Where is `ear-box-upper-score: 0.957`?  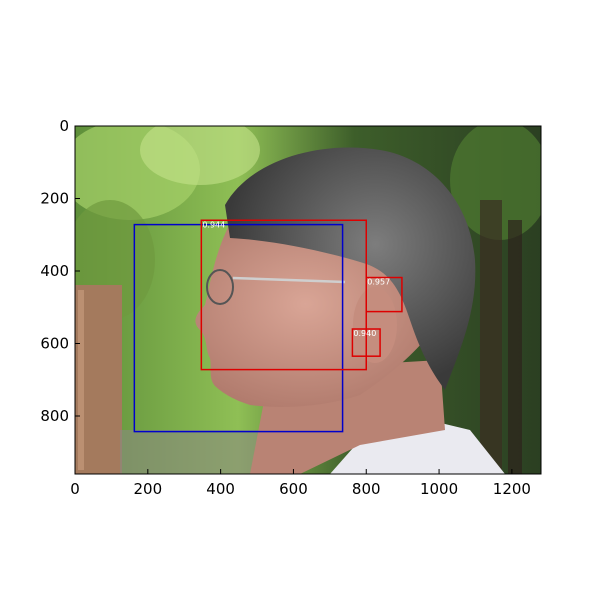
ear-box-upper-score: 0.957 is located at coordinates (378, 282).